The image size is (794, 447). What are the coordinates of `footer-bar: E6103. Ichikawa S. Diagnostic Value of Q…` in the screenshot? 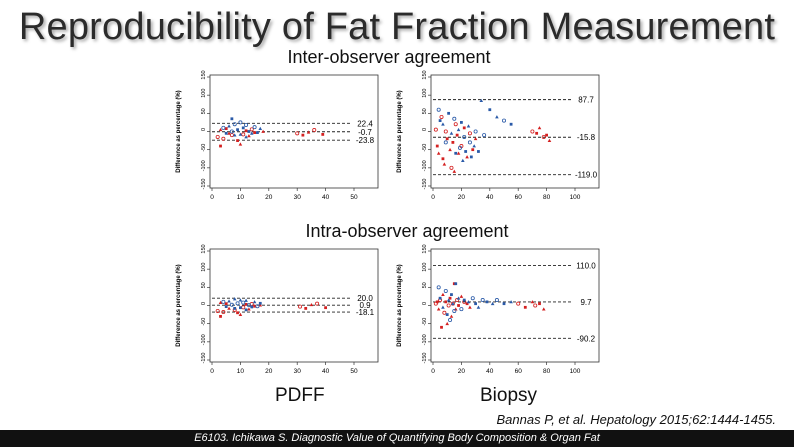 It's located at (397, 438).